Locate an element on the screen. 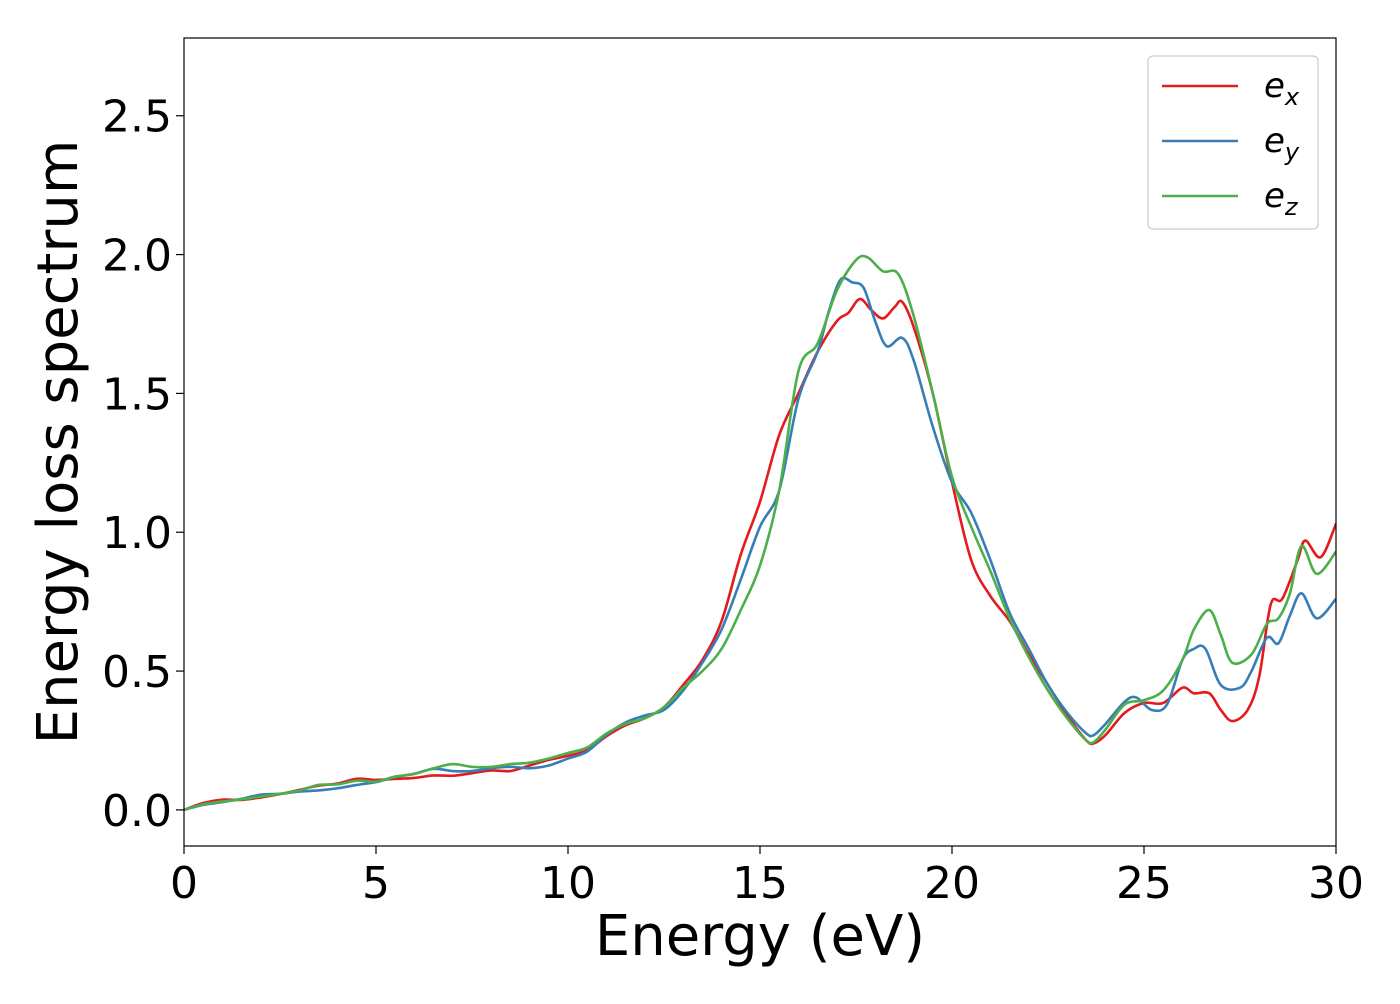 The height and width of the screenshot is (1004, 1400). legend: ex ey ez is located at coordinates (1233, 142).